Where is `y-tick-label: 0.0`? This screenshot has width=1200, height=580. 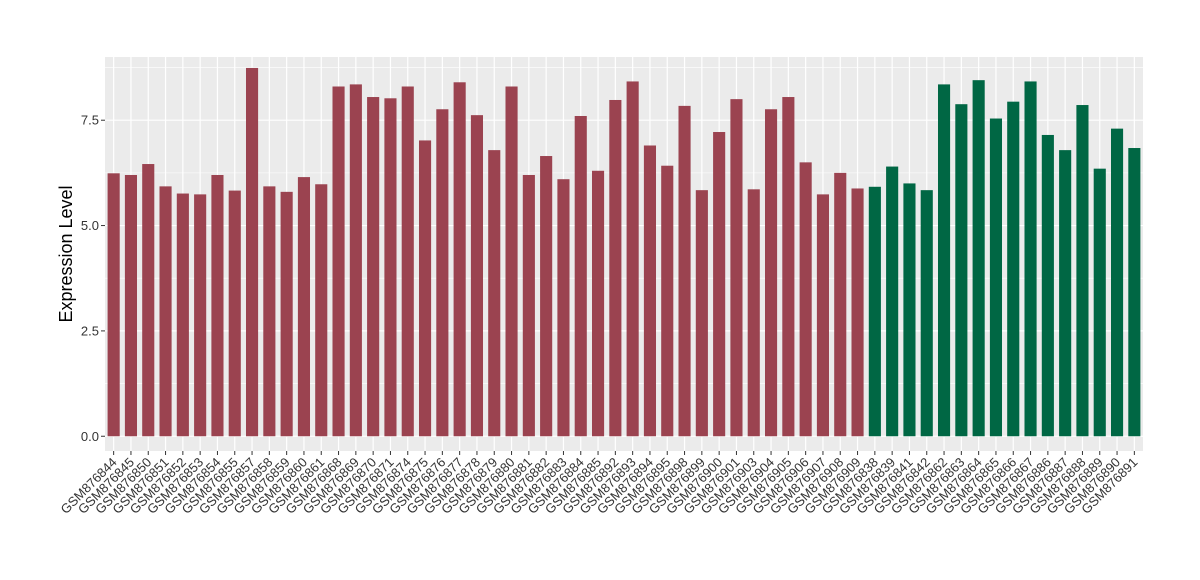 y-tick-label: 0.0 is located at coordinates (90, 436).